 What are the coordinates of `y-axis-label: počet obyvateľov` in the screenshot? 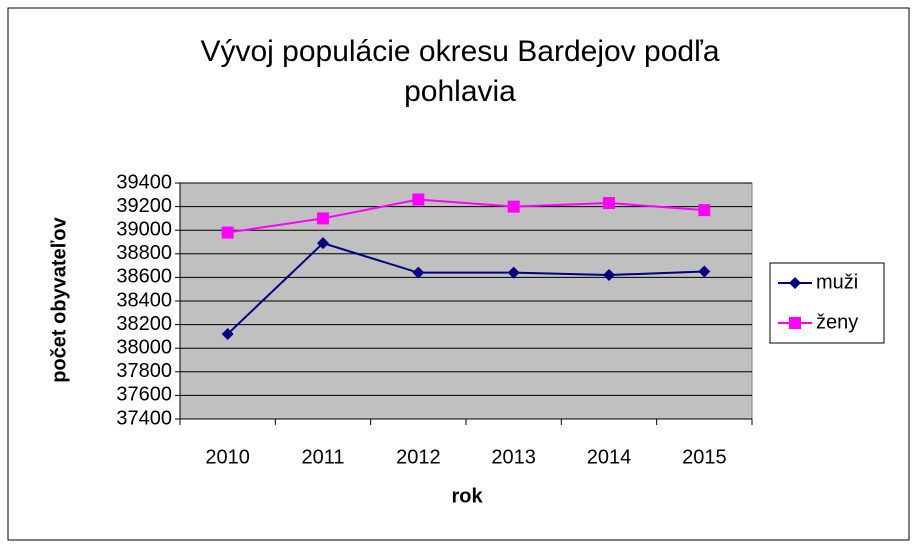 It's located at (59, 299).